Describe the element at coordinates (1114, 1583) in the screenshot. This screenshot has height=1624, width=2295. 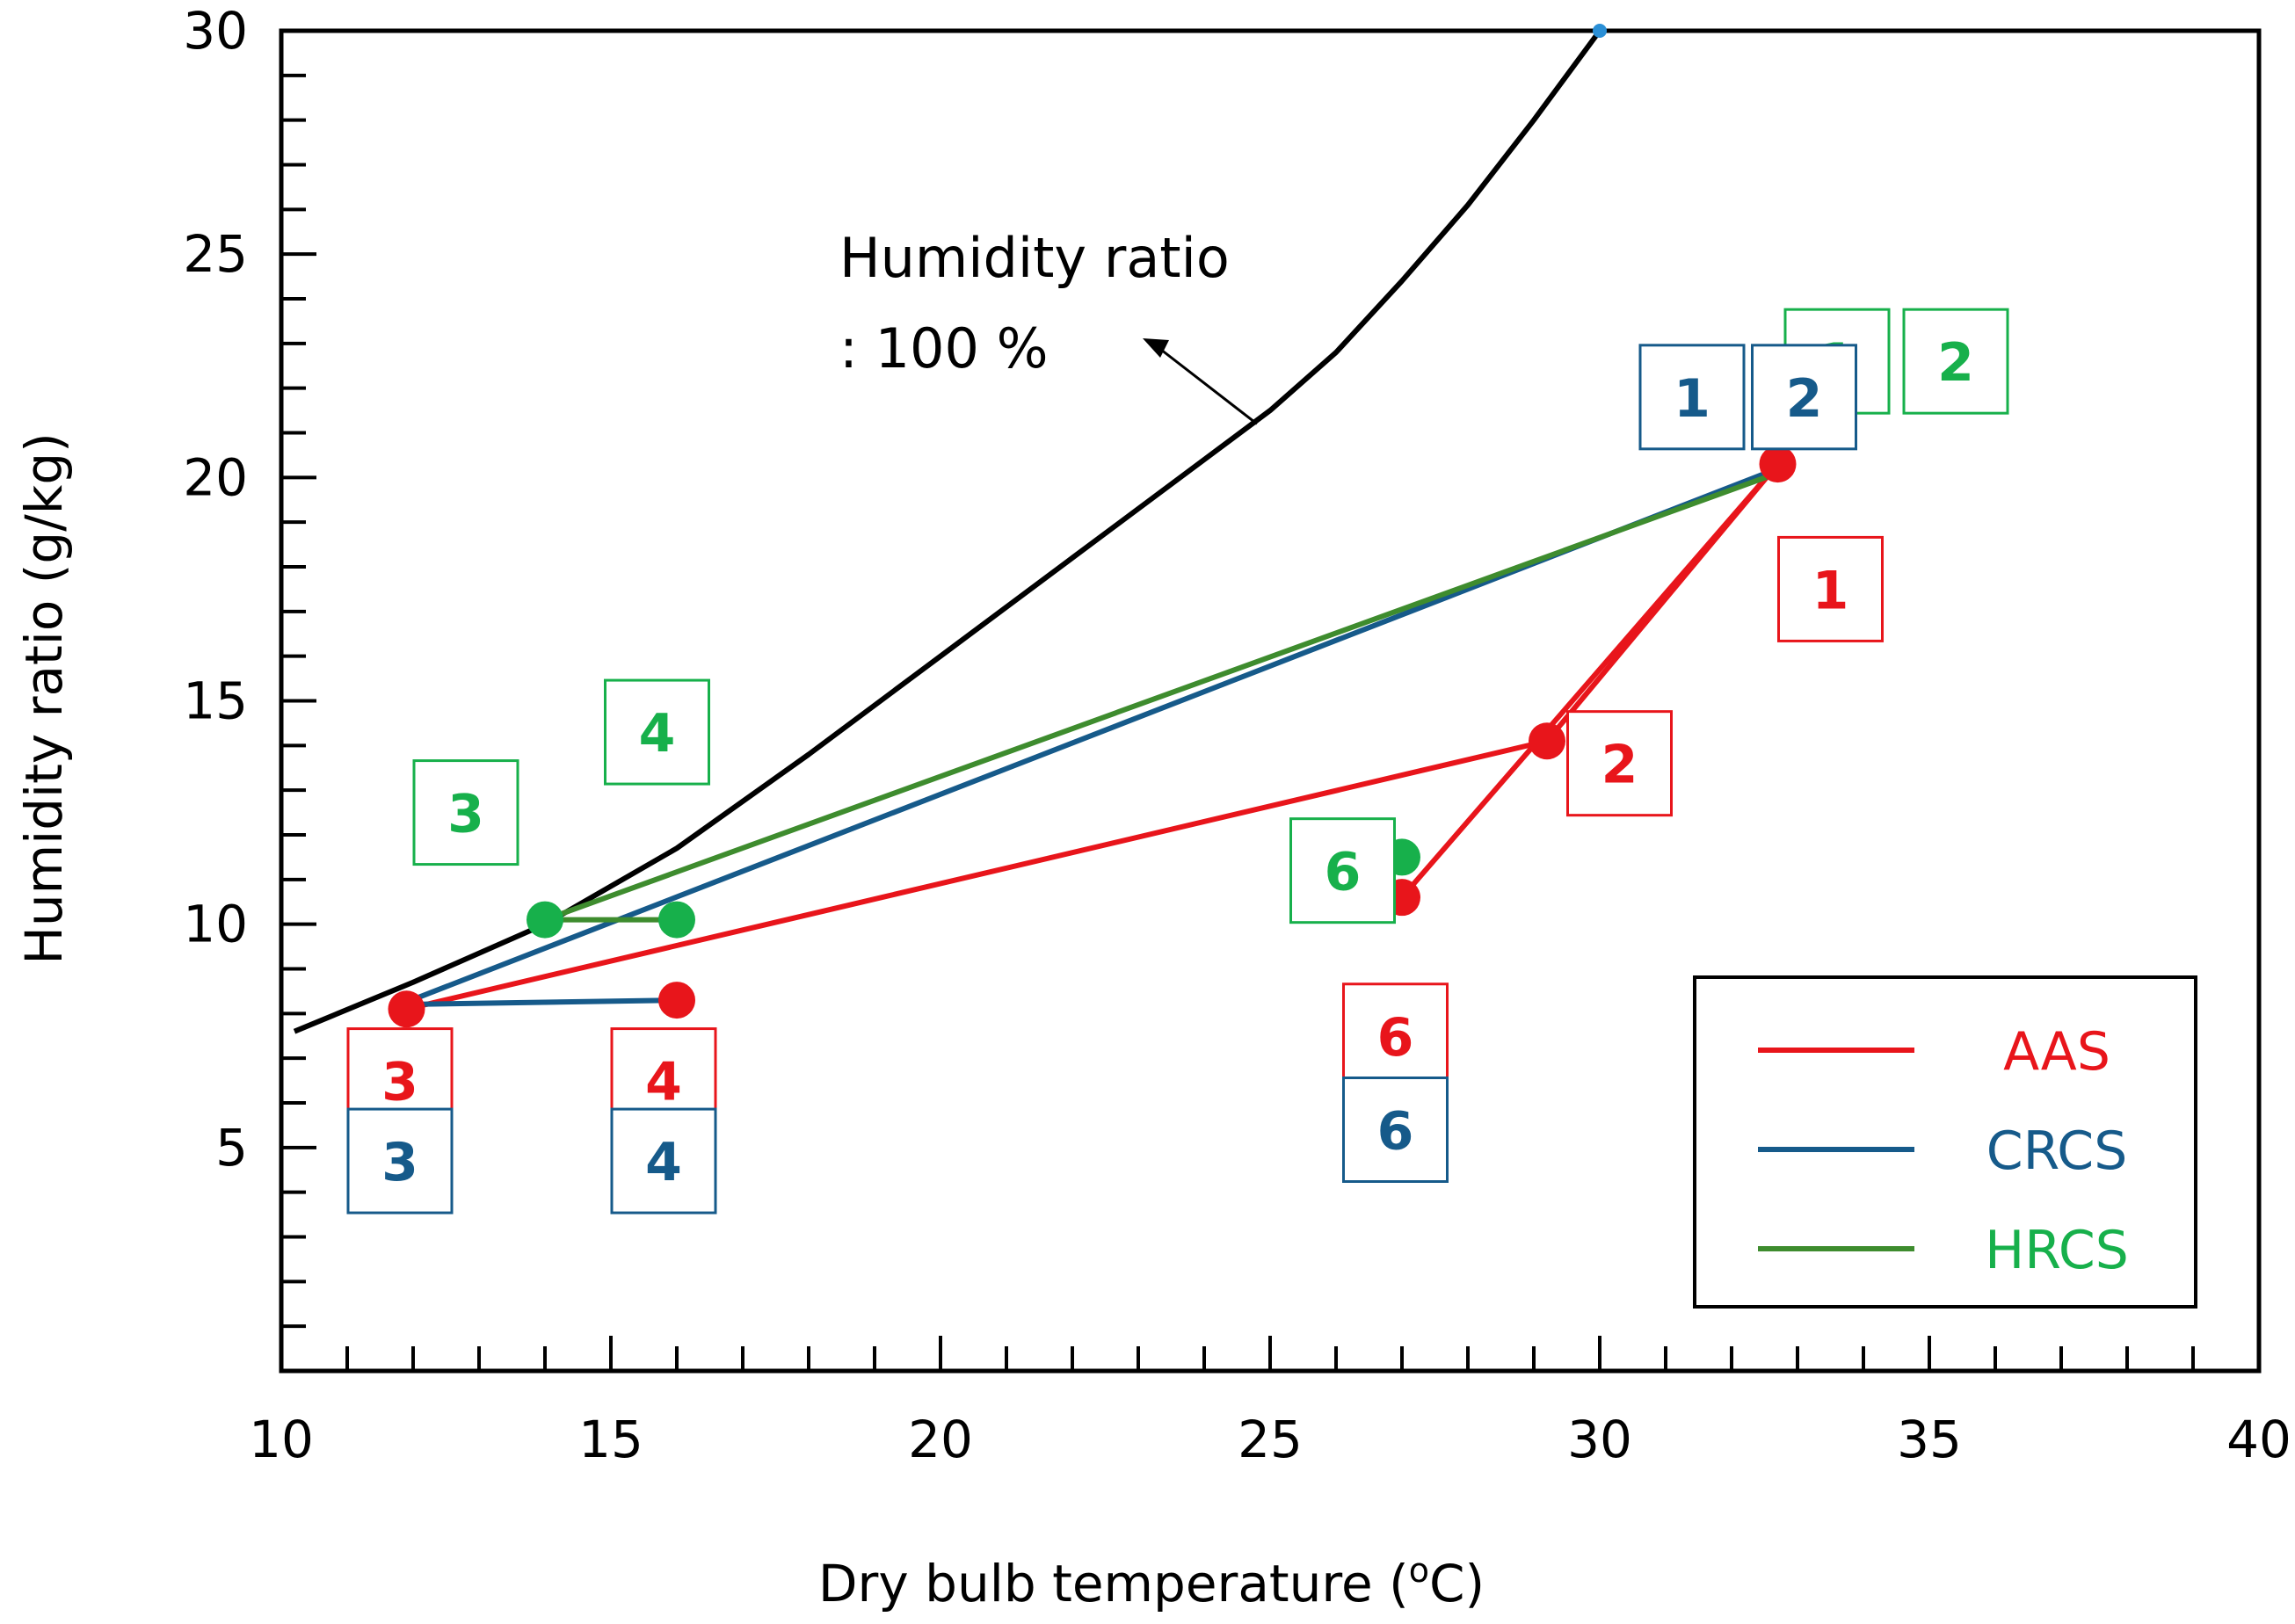
I see `x-axis-title-main: Dry bulb temperature (` at that location.